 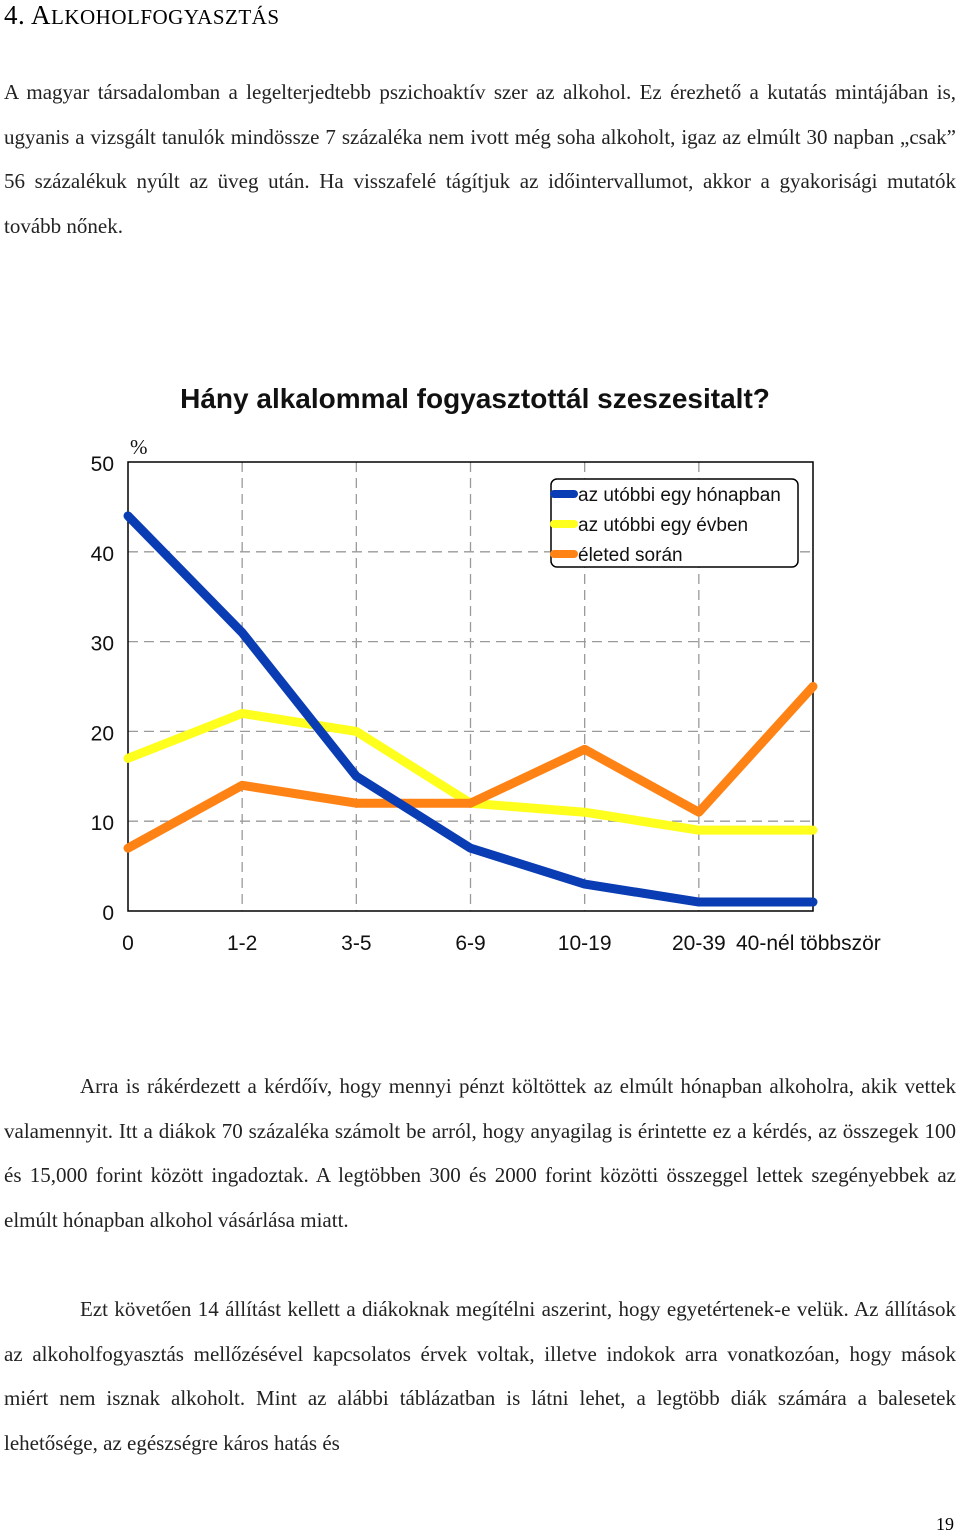 What do you see at coordinates (15, 15) in the screenshot?
I see `section-number: 4.` at bounding box center [15, 15].